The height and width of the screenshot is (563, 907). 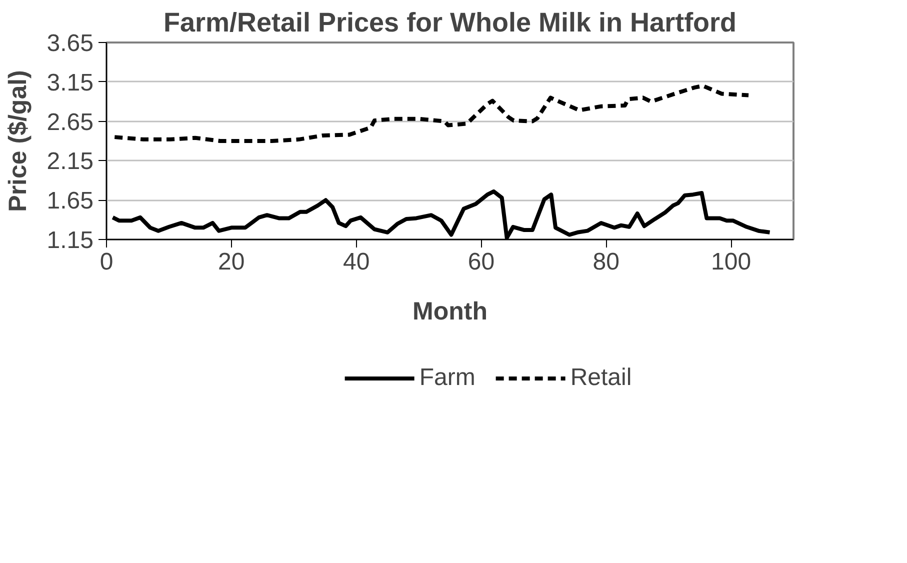 I want to click on legend-label: Retail, so click(x=601, y=378).